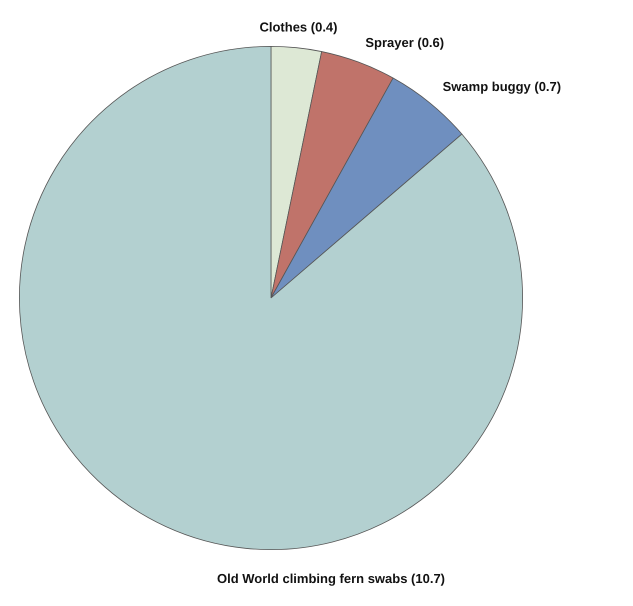 The width and height of the screenshot is (633, 606). Describe the element at coordinates (404, 42) in the screenshot. I see `slice-label: Sprayer (0.6)` at that location.